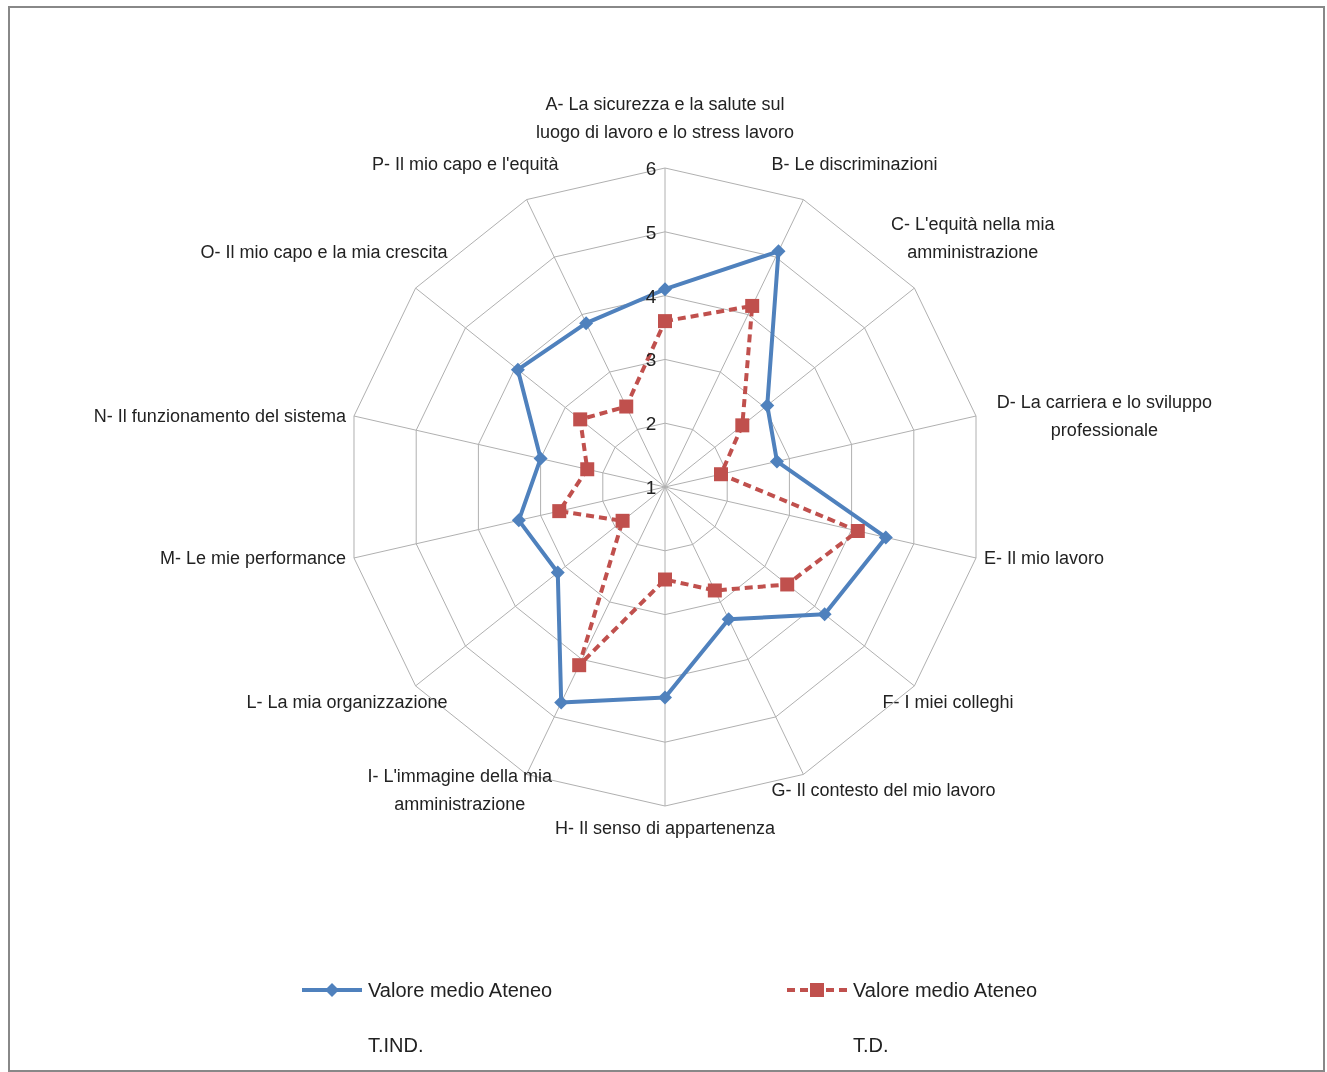 This screenshot has width=1327, height=1072. What do you see at coordinates (665, 118) in the screenshot?
I see `spoke-label: A- La sicurezza e la salute sul luogo di lavoro e lo stress lavoro` at bounding box center [665, 118].